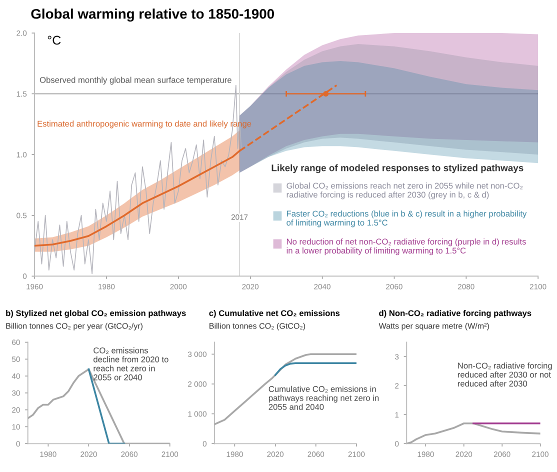 This screenshot has width=557, height=472. Describe the element at coordinates (258, 326) in the screenshot. I see `chart-subtitle: Billion tonnes CO₂ (GtCO₂)` at that location.